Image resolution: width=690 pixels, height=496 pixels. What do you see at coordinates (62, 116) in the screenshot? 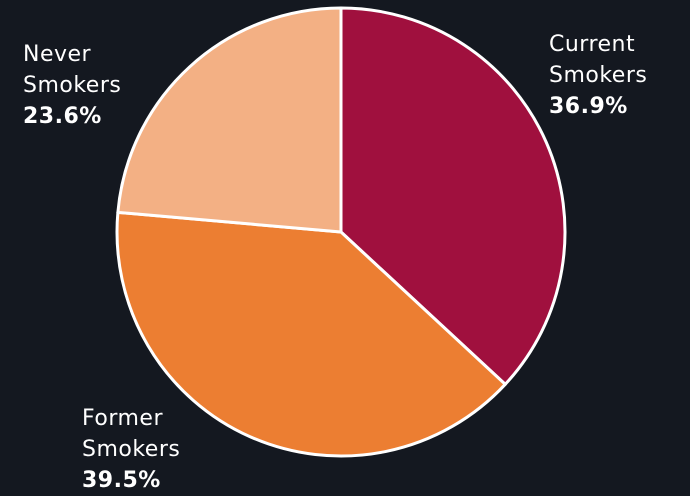
I see `slice-percent-label: 23.6%` at bounding box center [62, 116].